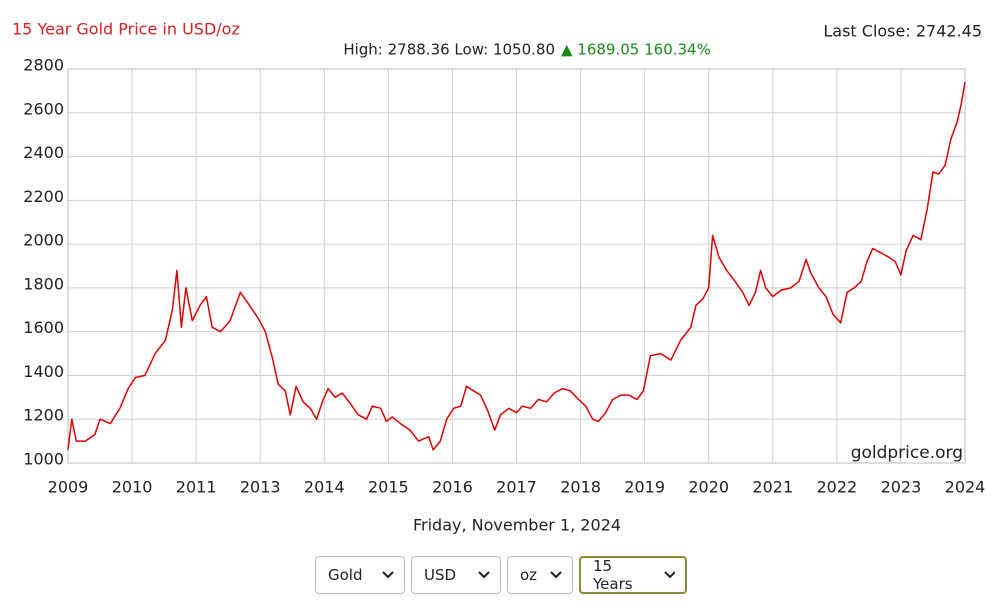 The width and height of the screenshot is (1000, 613). I want to click on last-close: Last Close: 2742.45, so click(902, 31).